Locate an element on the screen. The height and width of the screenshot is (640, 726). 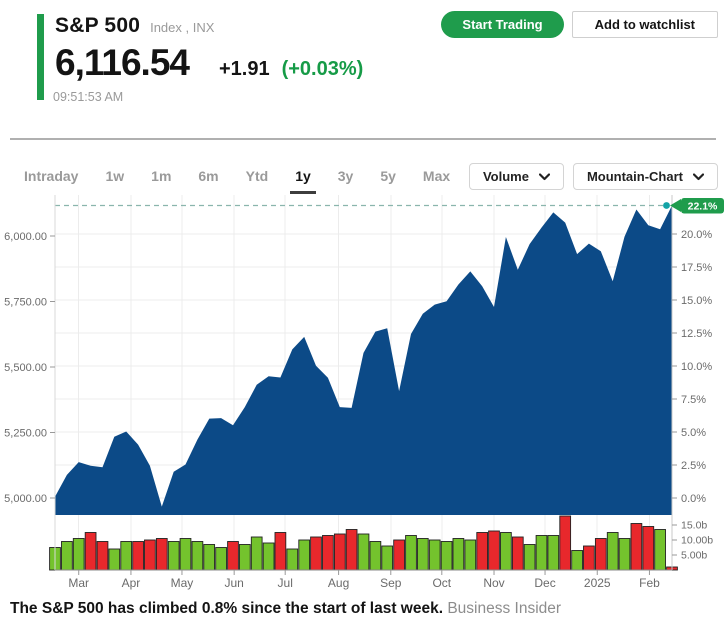
current-price-marker is located at coordinates (666, 205).